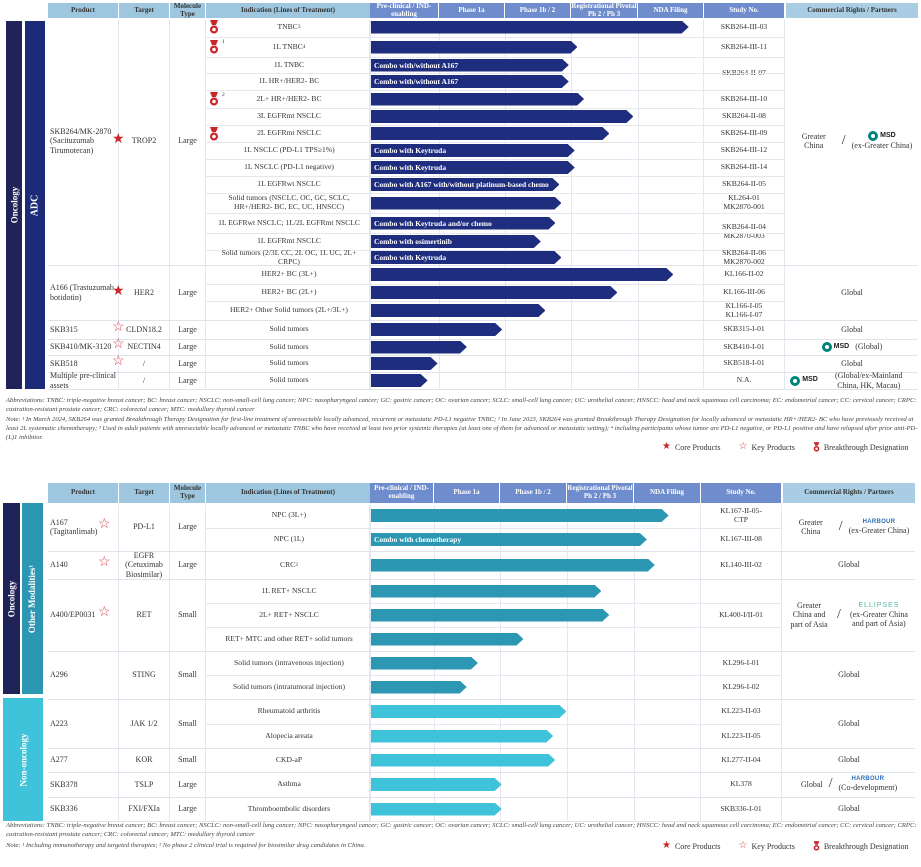  I want to click on indication-footnote: 4, so click(304, 46).